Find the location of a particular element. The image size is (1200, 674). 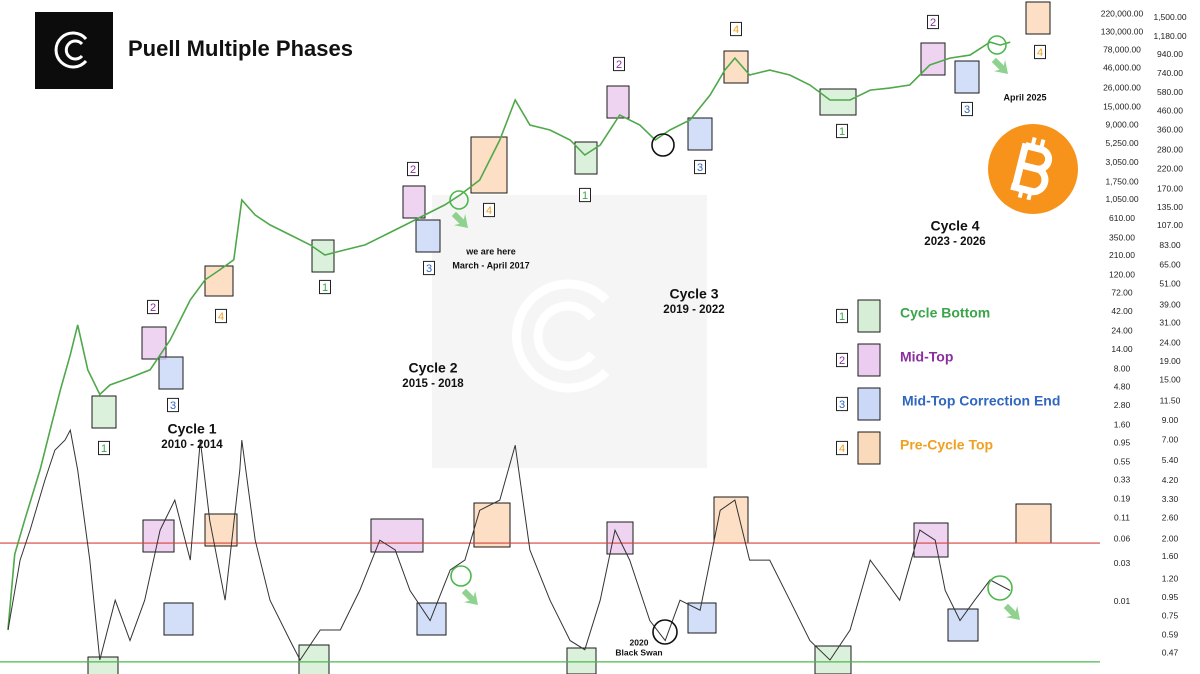

y2-tick-label: 2.60 is located at coordinates (1170, 518).